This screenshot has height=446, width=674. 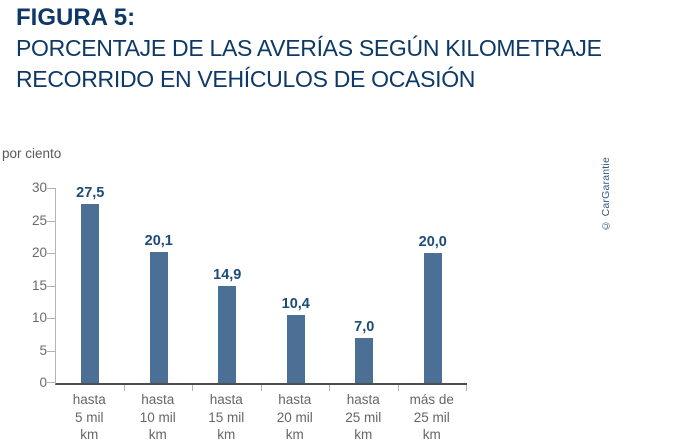 I want to click on bar-value-label: 14,9, so click(x=227, y=275).